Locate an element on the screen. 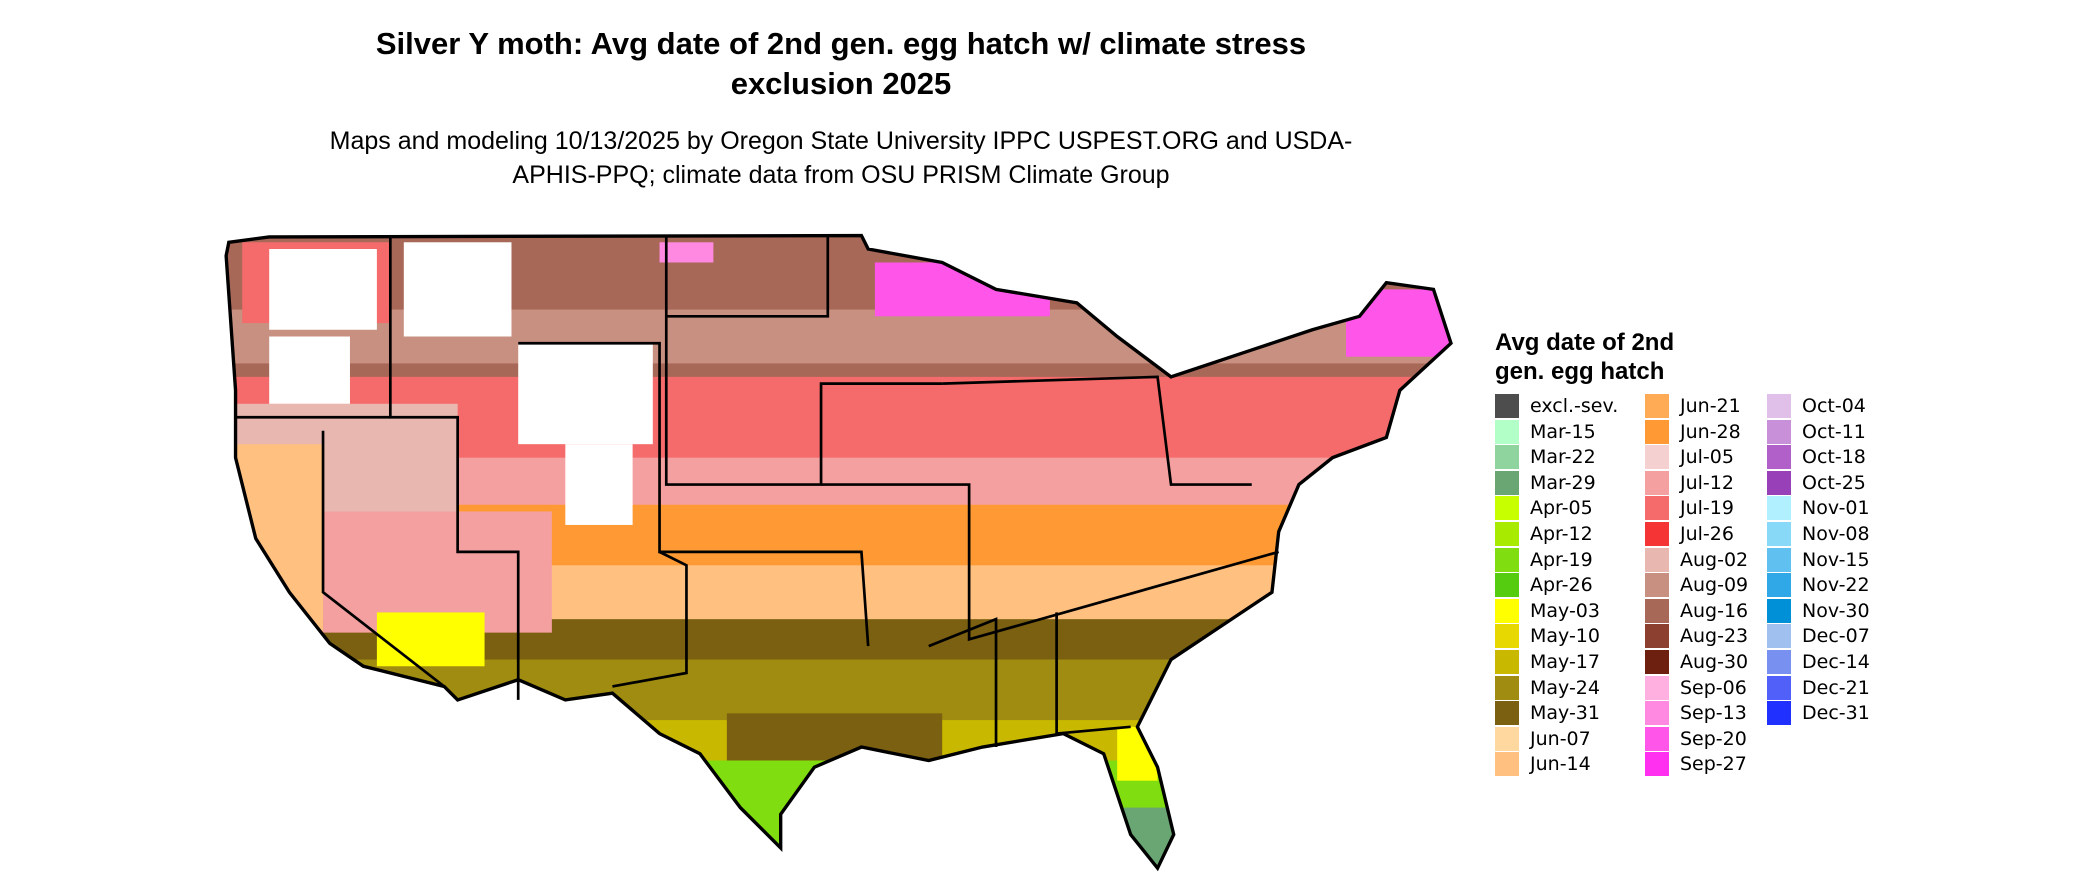 The image size is (2100, 892). legend-entry: Aug-23 is located at coordinates (1697, 636).